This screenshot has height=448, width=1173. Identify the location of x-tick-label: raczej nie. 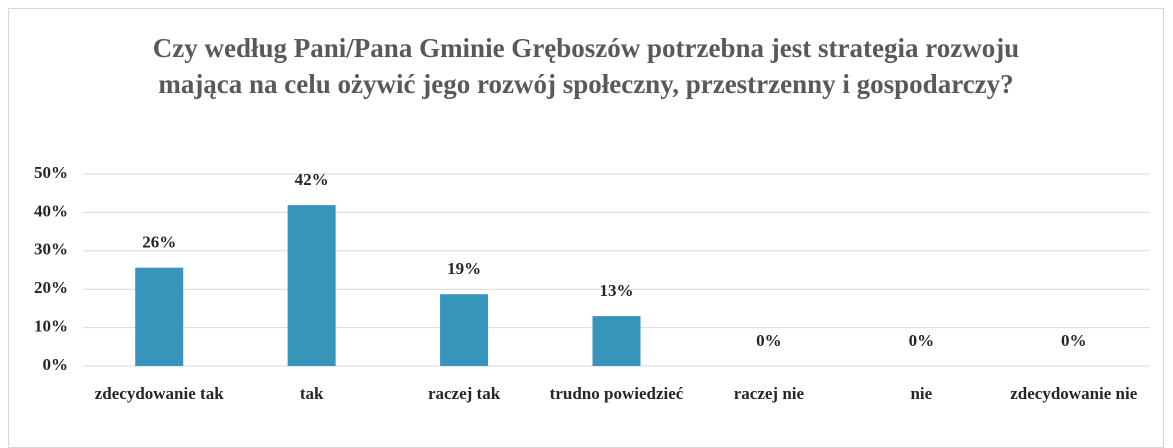
(769, 393).